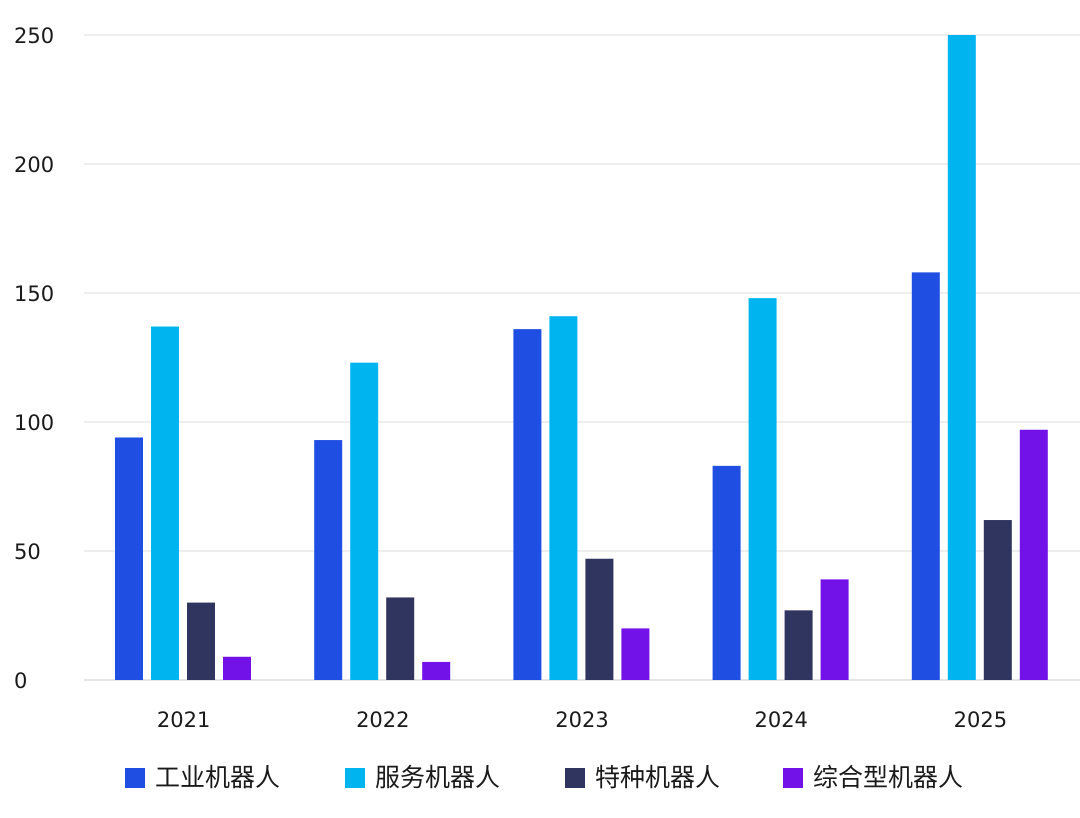 The width and height of the screenshot is (1080, 818). What do you see at coordinates (34, 294) in the screenshot?
I see `y-tick-label: 150` at bounding box center [34, 294].